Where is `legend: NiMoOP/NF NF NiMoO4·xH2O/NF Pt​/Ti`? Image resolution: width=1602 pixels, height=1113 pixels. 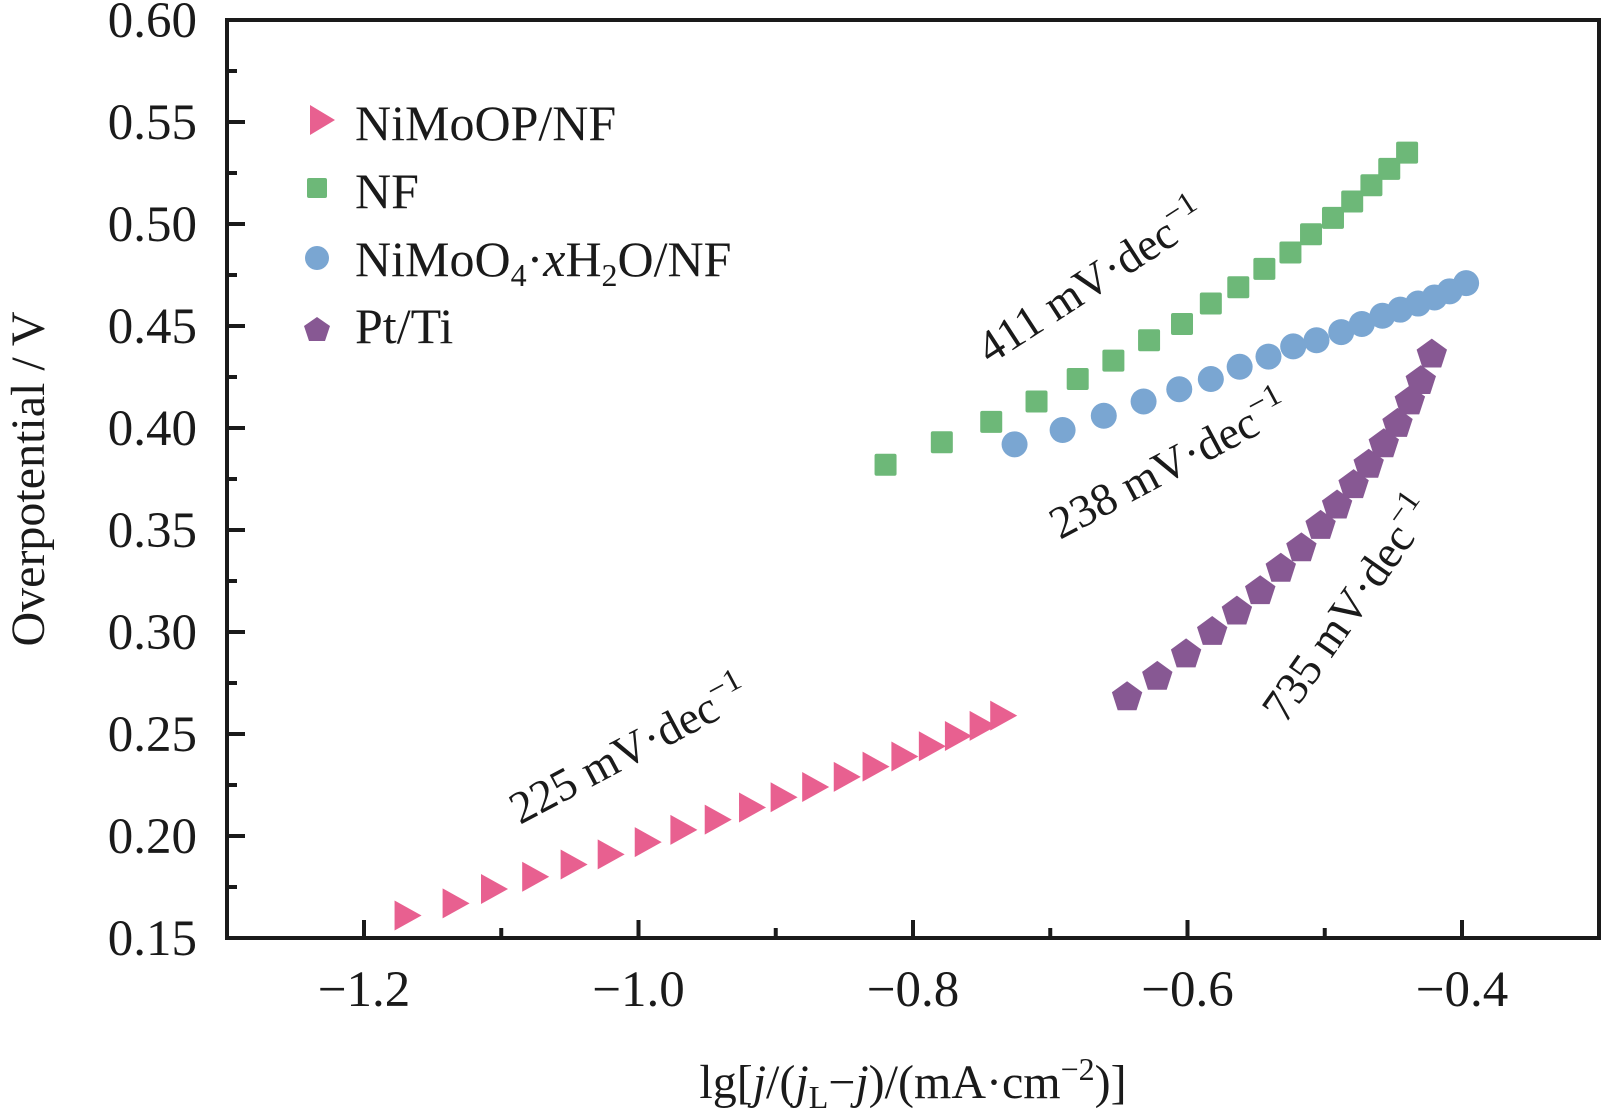
legend: NiMoOP/NF NF NiMoO4·xH2O/NF Pt​/Ti is located at coordinates (517, 224).